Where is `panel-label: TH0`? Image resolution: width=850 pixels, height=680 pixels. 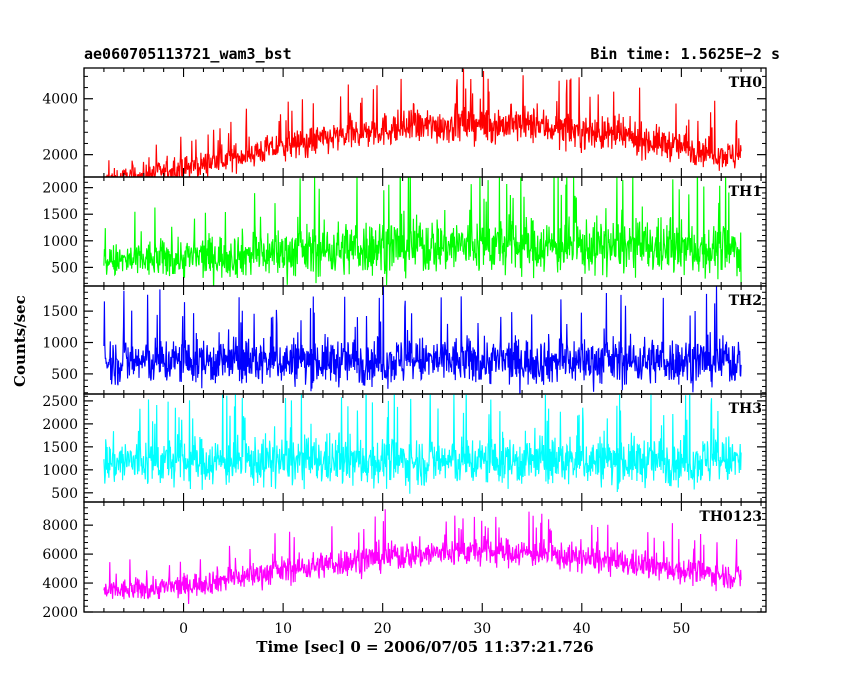 panel-label: TH0 is located at coordinates (746, 83).